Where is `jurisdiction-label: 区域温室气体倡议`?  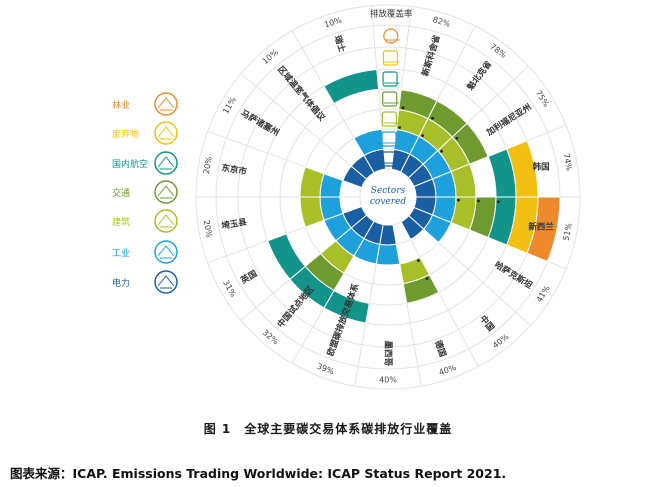 jurisdiction-label: 区域温室气体倡议 is located at coordinates (301, 94).